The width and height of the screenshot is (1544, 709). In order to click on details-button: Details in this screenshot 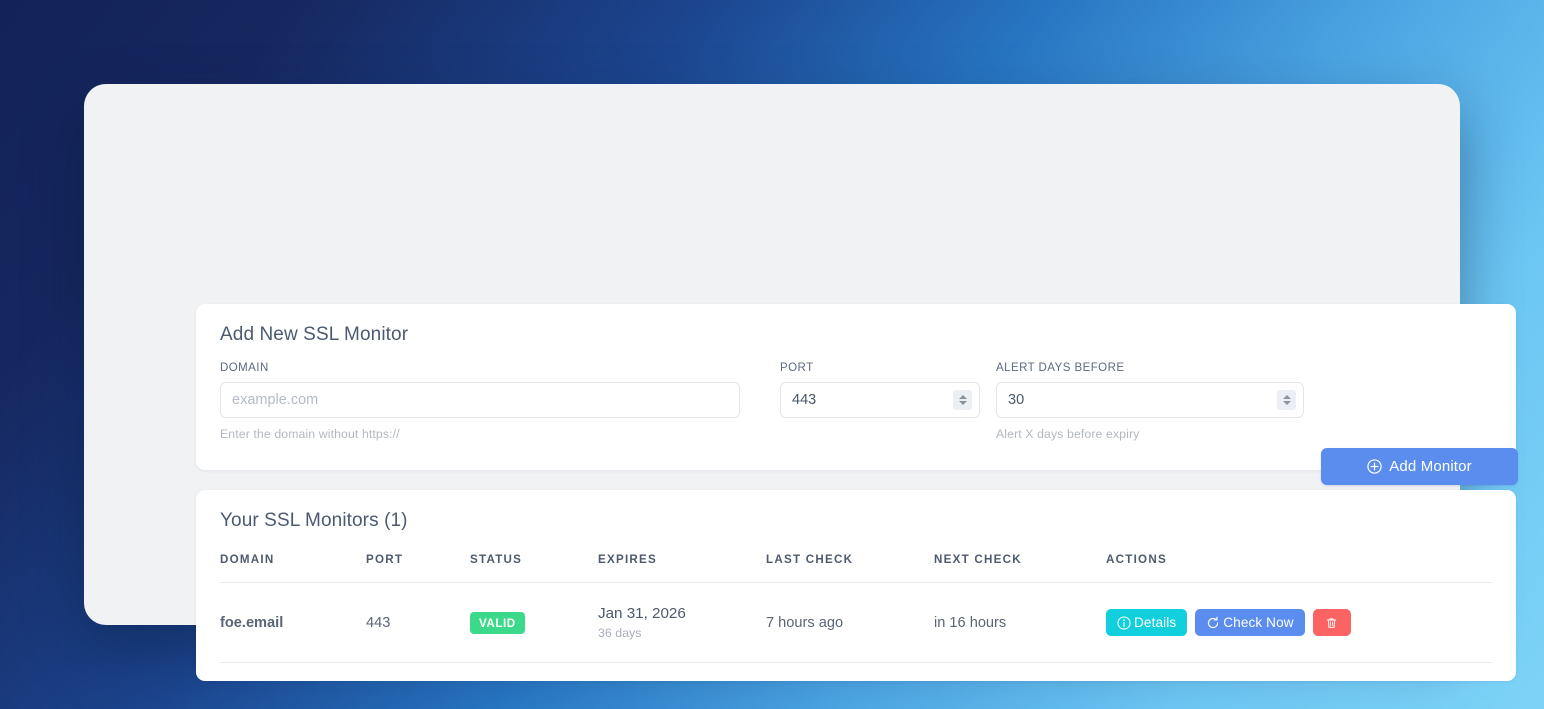, I will do `click(1147, 622)`.